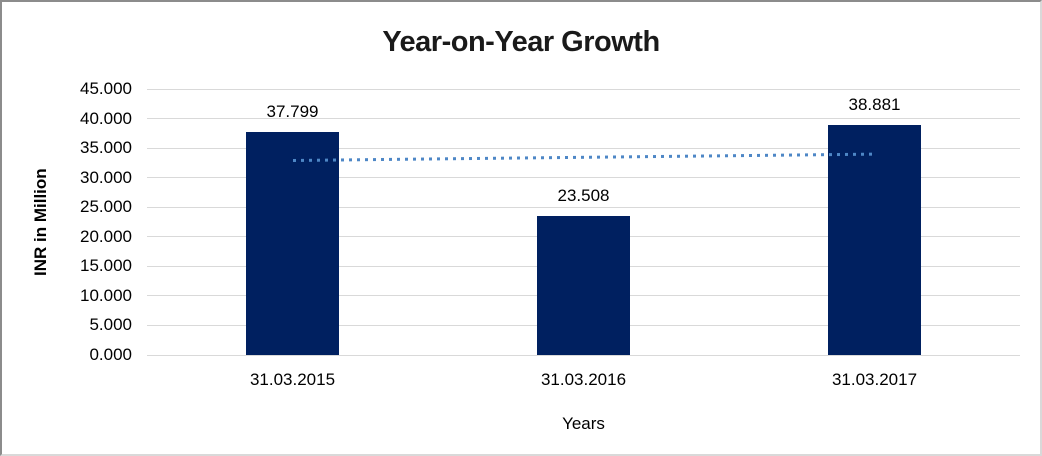  What do you see at coordinates (106, 148) in the screenshot?
I see `y-tick-label: 35.000` at bounding box center [106, 148].